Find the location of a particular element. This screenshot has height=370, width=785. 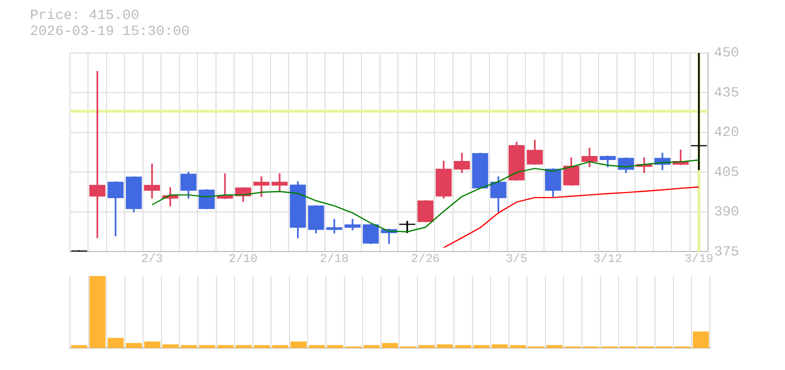

x-tick-label: 2/3 is located at coordinates (152, 259).